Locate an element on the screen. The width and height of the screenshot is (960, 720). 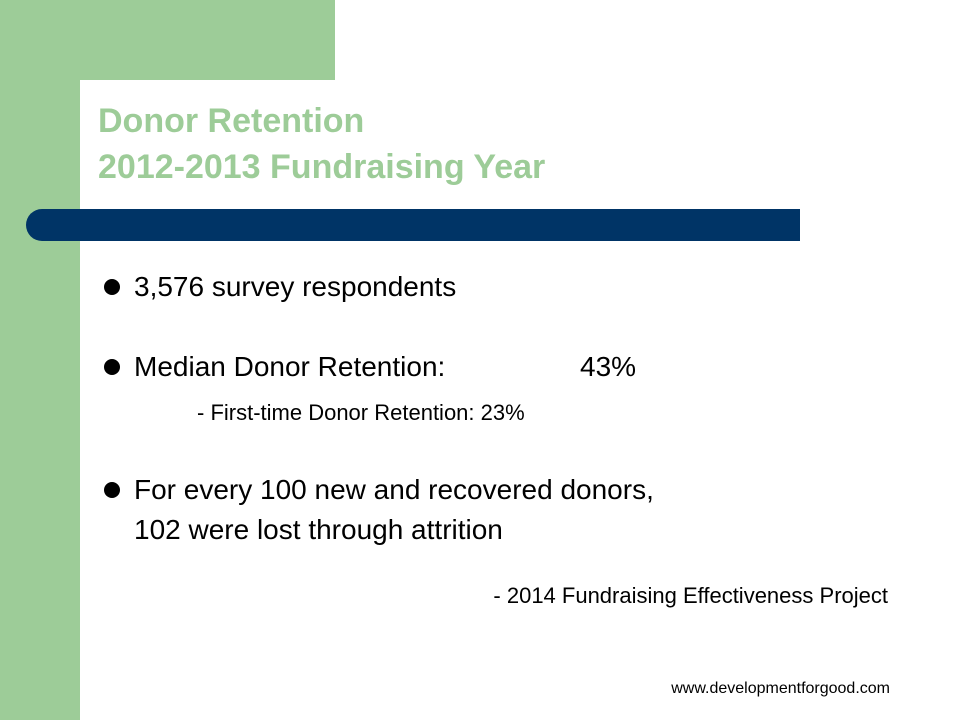
median-retention-value: 43% is located at coordinates (608, 366).